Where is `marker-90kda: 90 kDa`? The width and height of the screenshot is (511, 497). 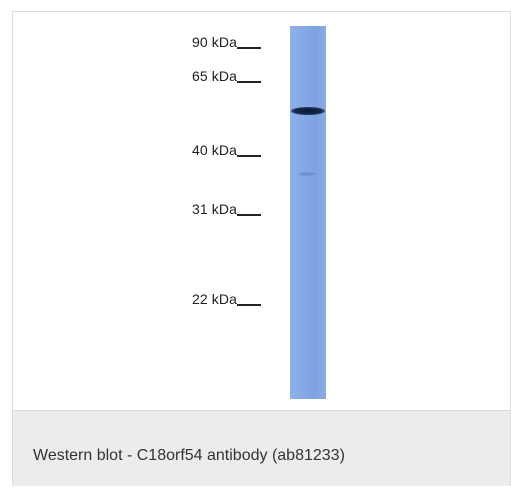 marker-90kda: 90 kDa is located at coordinates (226, 42).